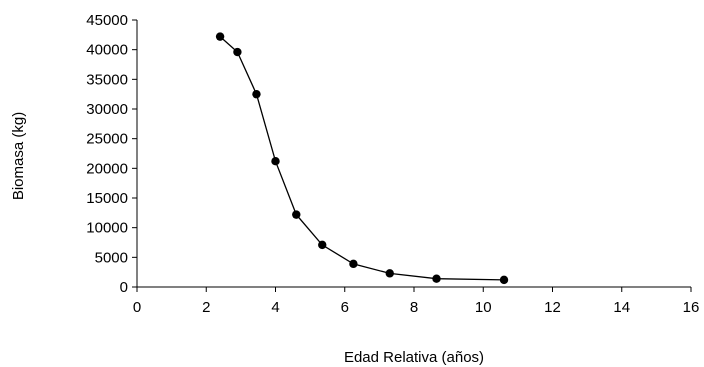 The height and width of the screenshot is (367, 704). What do you see at coordinates (124, 287) in the screenshot?
I see `y-tick-label: 0` at bounding box center [124, 287].